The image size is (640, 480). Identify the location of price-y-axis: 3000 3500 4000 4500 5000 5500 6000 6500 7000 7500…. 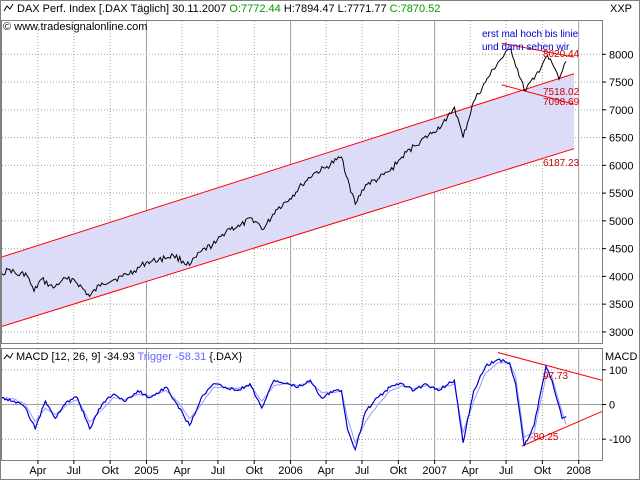
(617, 194).